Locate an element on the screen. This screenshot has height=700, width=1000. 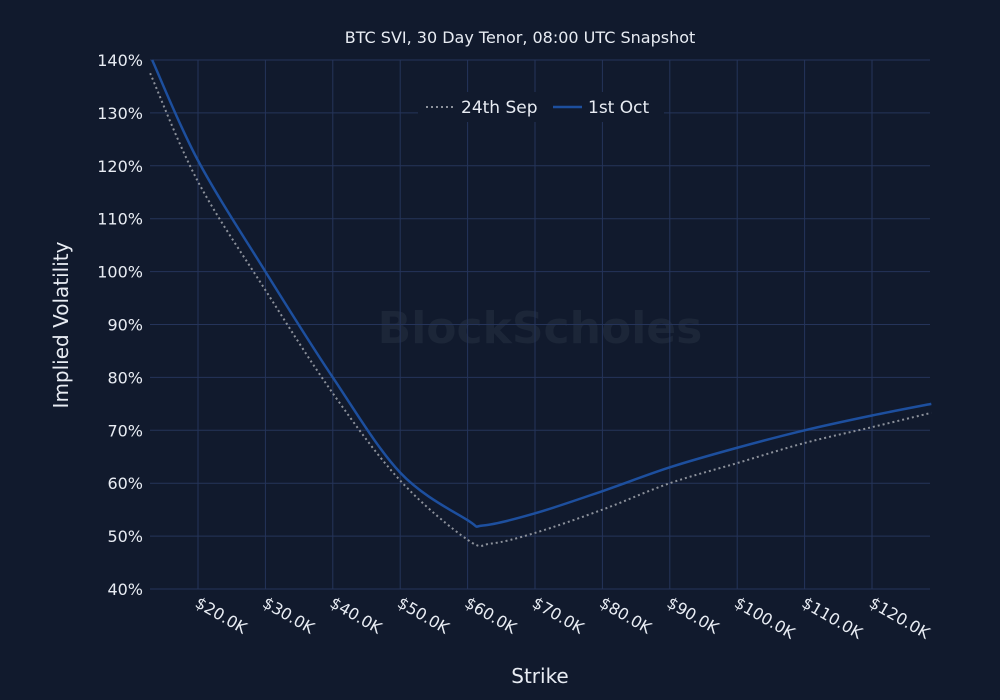
legend-background is located at coordinates (541, 107).